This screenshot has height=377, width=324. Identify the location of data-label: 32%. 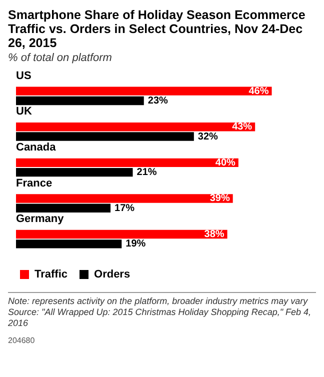
(208, 136).